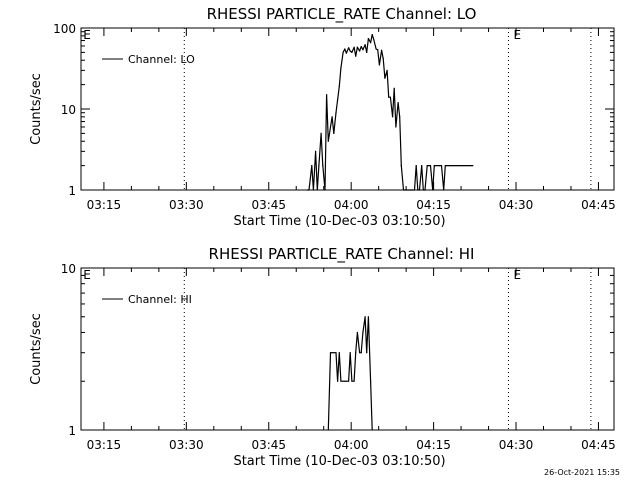 The height and width of the screenshot is (484, 640). I want to click on y-tick-label: 100, so click(64, 29).